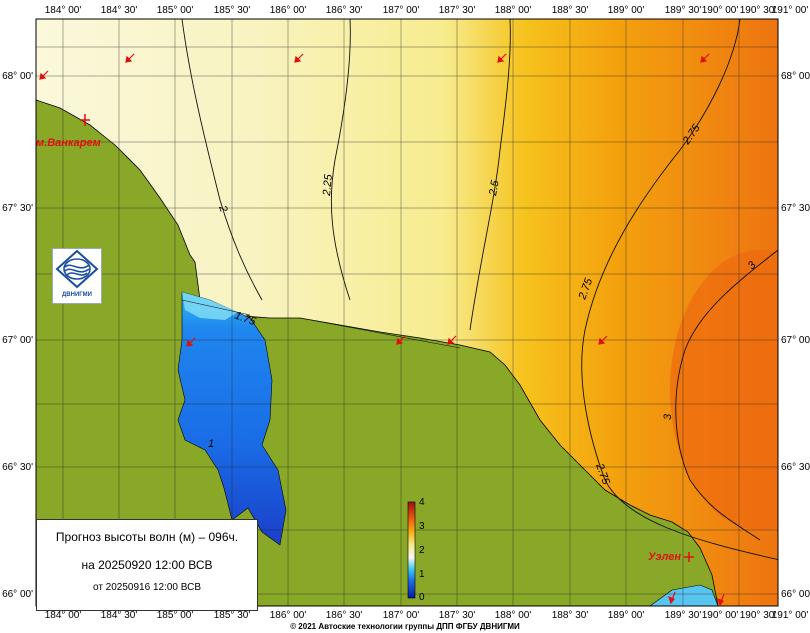  Describe the element at coordinates (223, 208) in the screenshot. I see `contour-label-2: 2` at that location.